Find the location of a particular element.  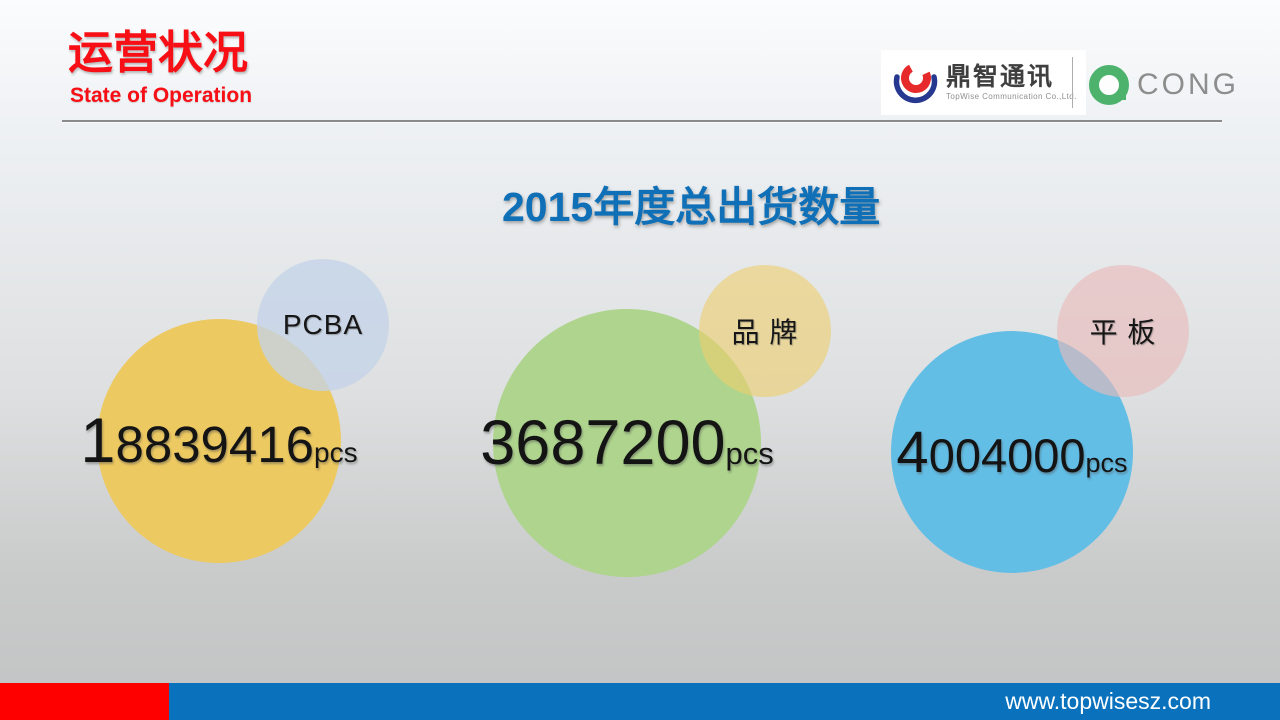

brand-label: 品 牌 is located at coordinates (765, 332).